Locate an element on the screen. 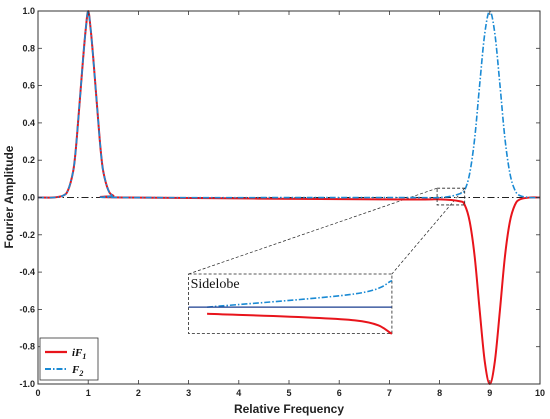 The height and width of the screenshot is (419, 550). x-tick-label: 7 is located at coordinates (389, 393).